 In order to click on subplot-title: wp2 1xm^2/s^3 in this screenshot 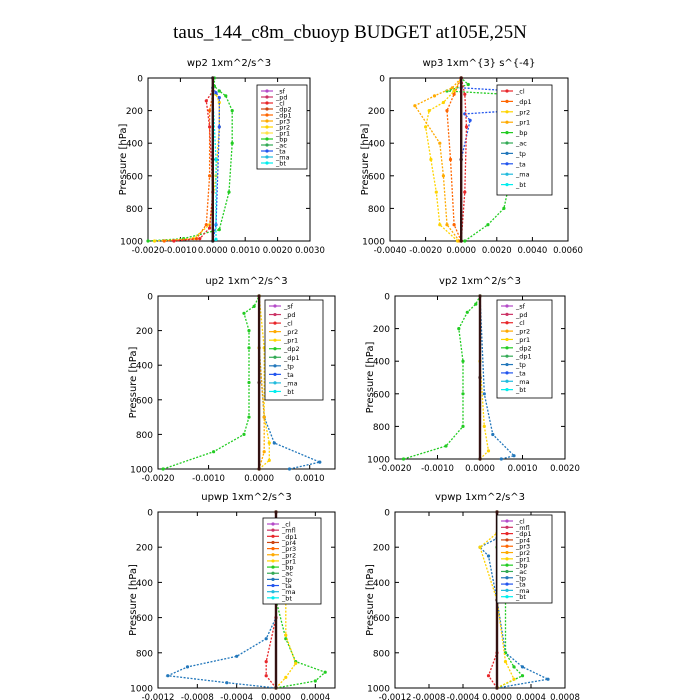, I will do `click(229, 63)`.